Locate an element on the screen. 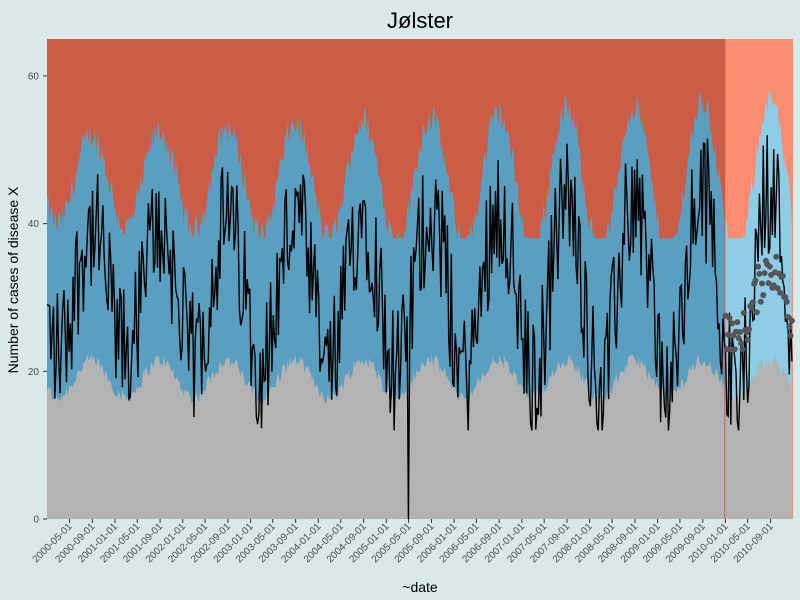 The height and width of the screenshot is (600, 800). y-tick-label: 20 is located at coordinates (34, 372).